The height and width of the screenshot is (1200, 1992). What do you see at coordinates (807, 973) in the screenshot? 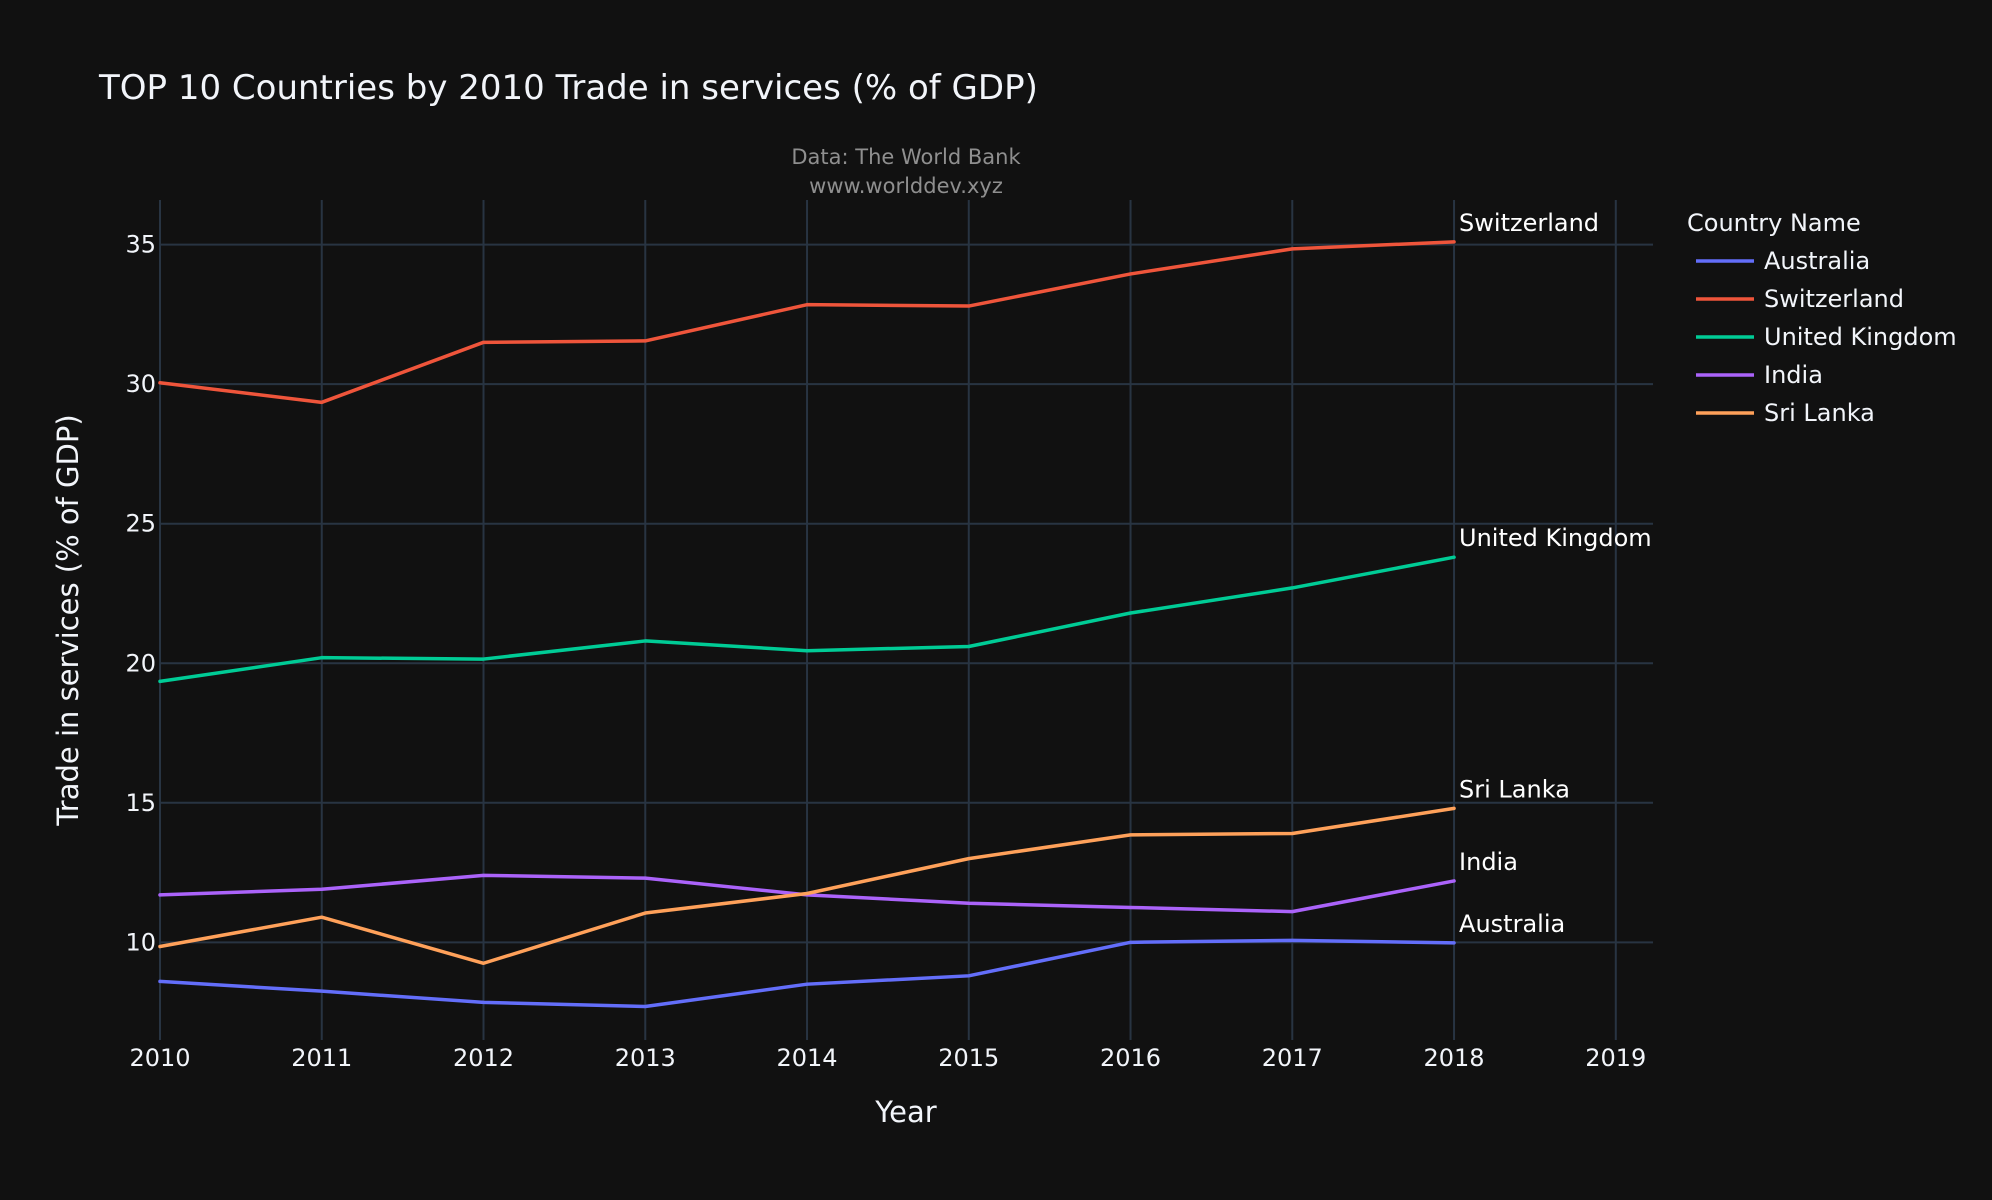
I see `series-line-australia` at bounding box center [807, 973].